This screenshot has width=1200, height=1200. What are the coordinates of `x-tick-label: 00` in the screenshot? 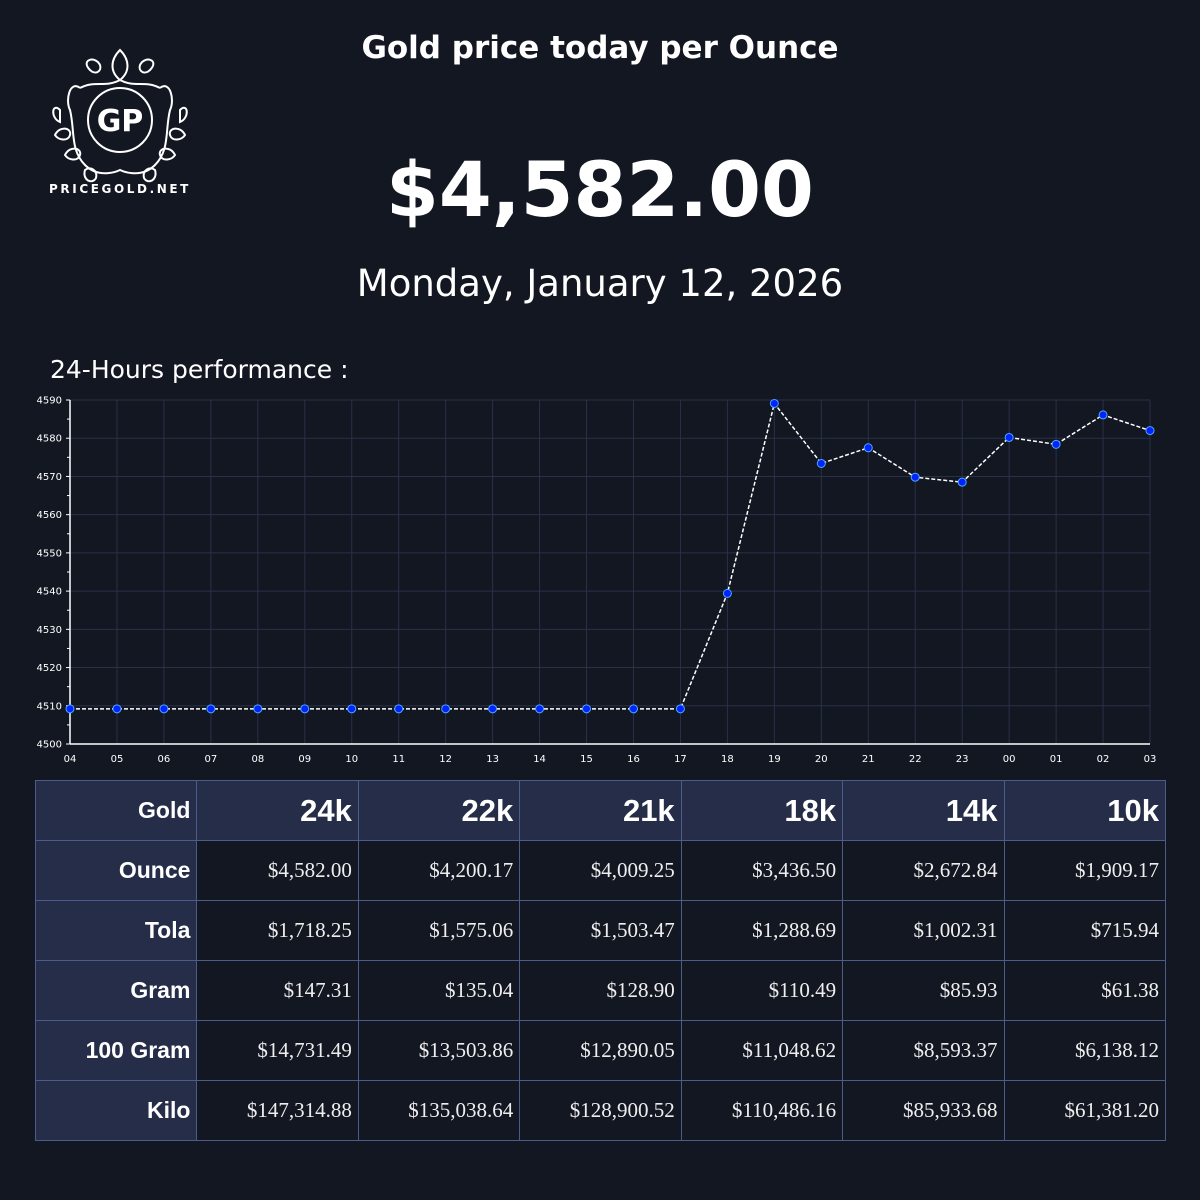 It's located at (1009, 759).